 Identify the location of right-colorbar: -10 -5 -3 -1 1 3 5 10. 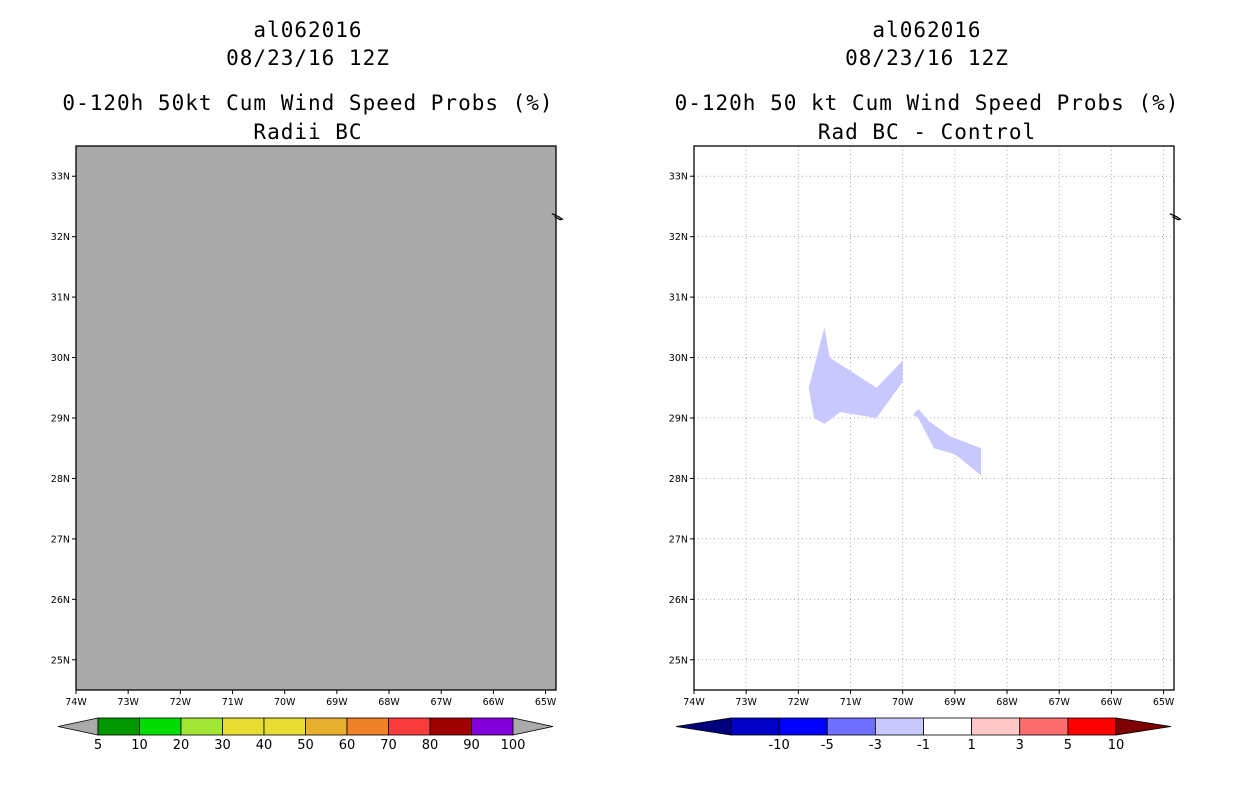
(923, 735).